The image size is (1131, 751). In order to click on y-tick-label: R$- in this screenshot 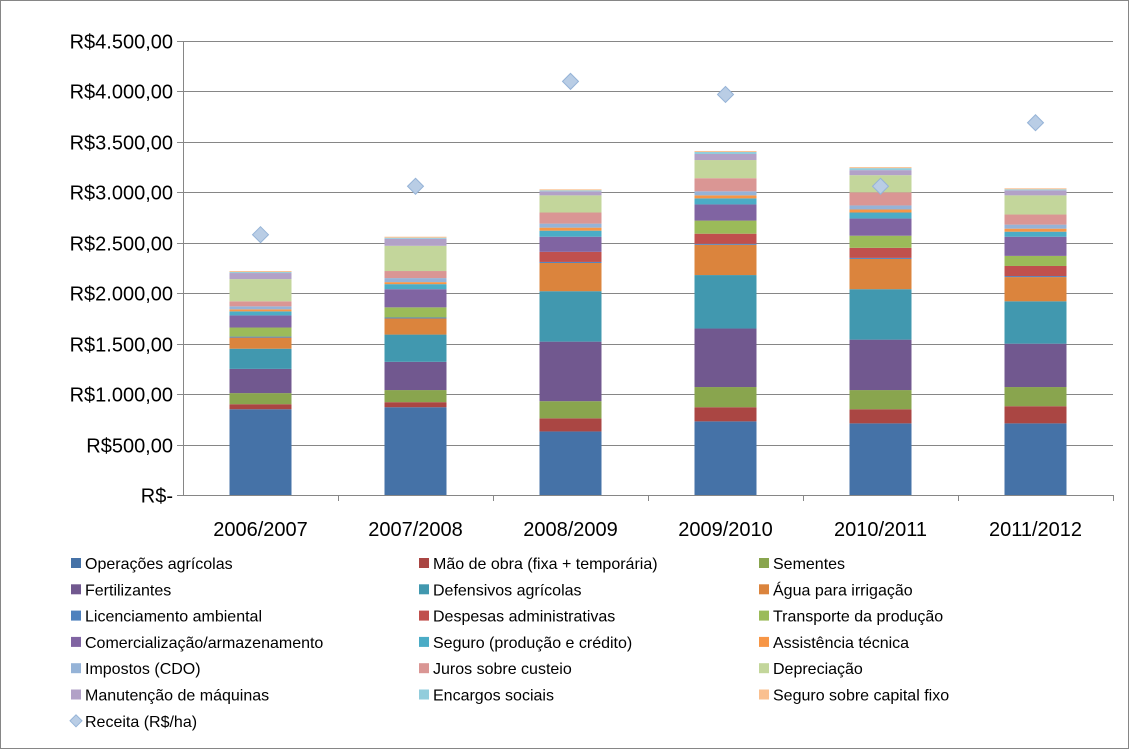, I will do `click(157, 497)`.